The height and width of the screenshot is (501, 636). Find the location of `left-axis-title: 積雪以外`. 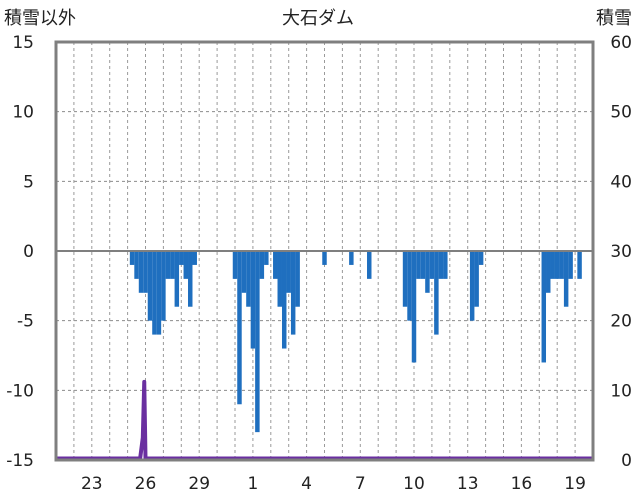

left-axis-title: 積雪以外 is located at coordinates (40, 18).